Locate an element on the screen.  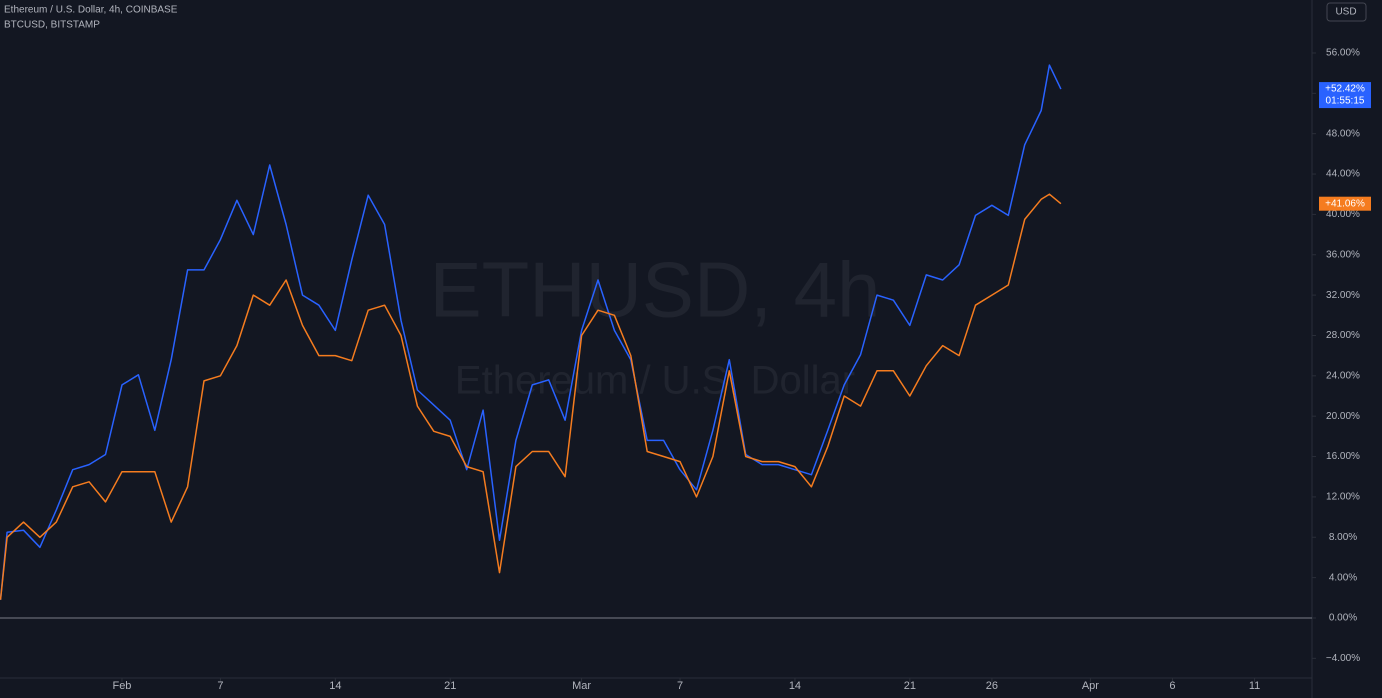
x-tick-label: 11 is located at coordinates (1254, 686).